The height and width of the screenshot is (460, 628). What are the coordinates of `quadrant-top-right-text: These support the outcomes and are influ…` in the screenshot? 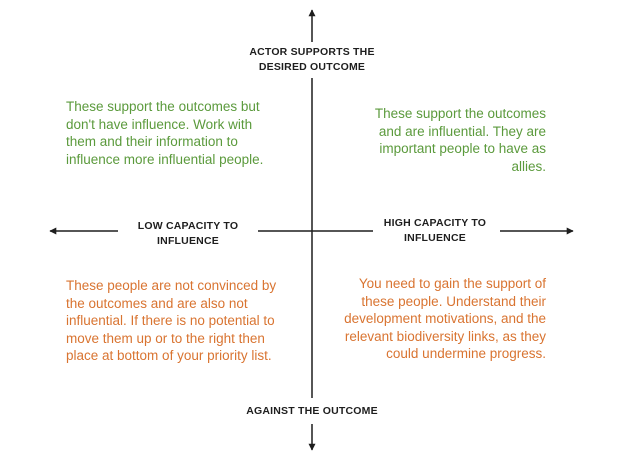 It's located at (460, 140).